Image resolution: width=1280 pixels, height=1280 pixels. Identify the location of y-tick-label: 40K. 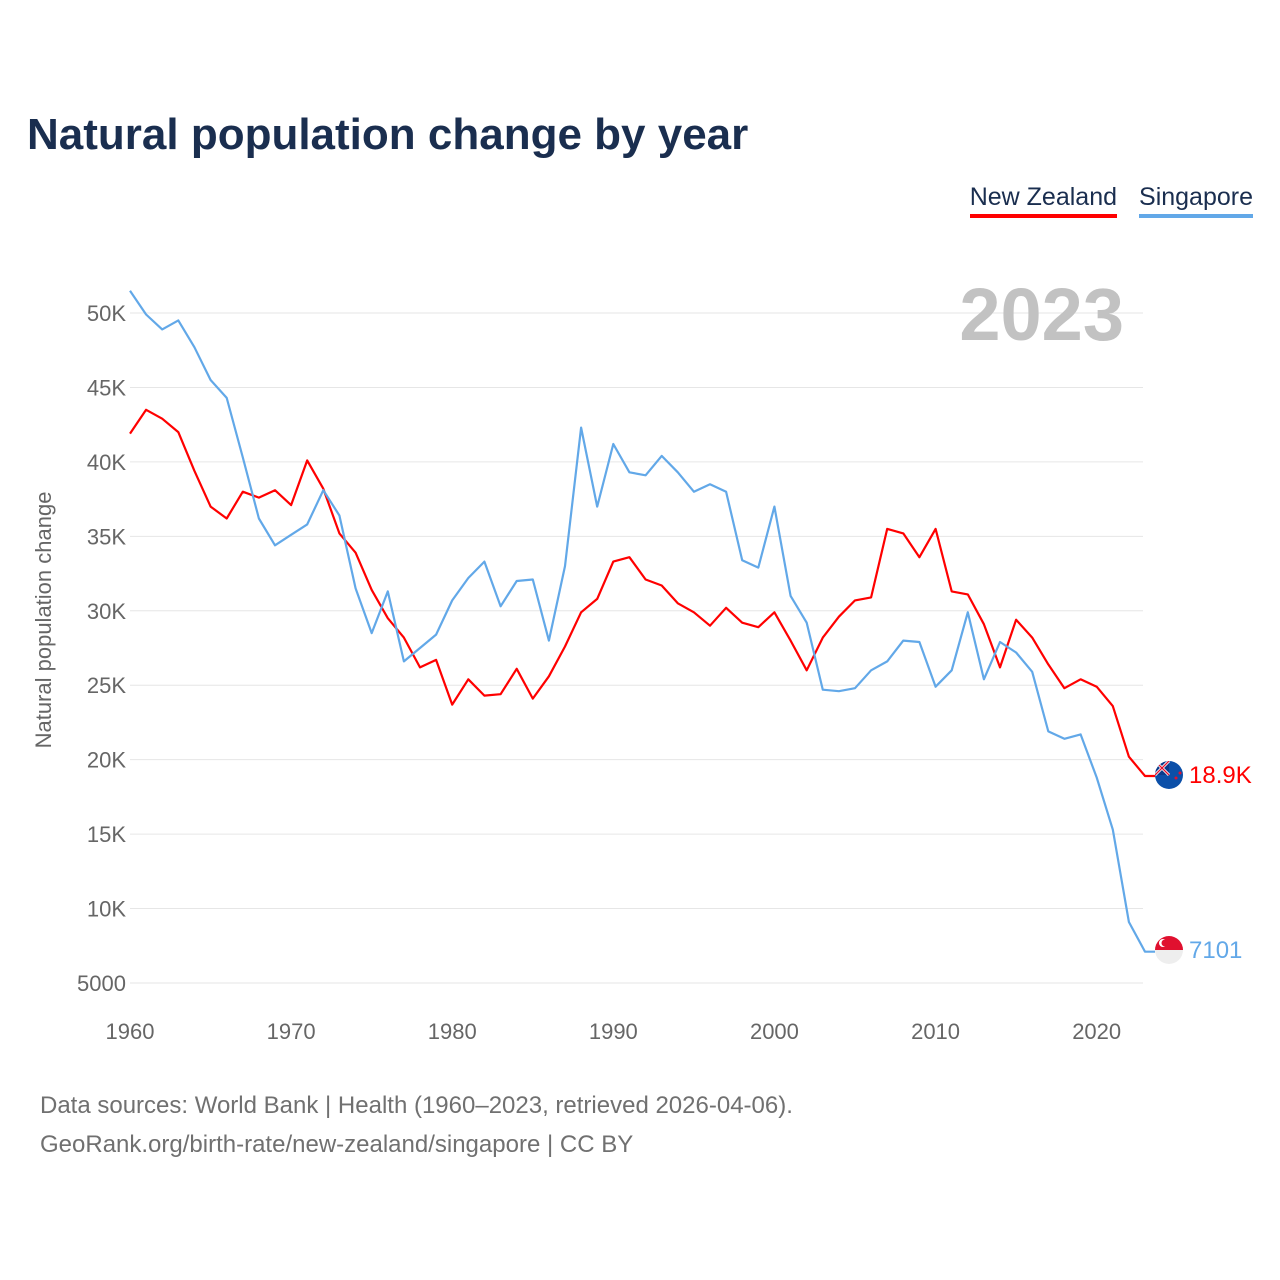
(106, 462).